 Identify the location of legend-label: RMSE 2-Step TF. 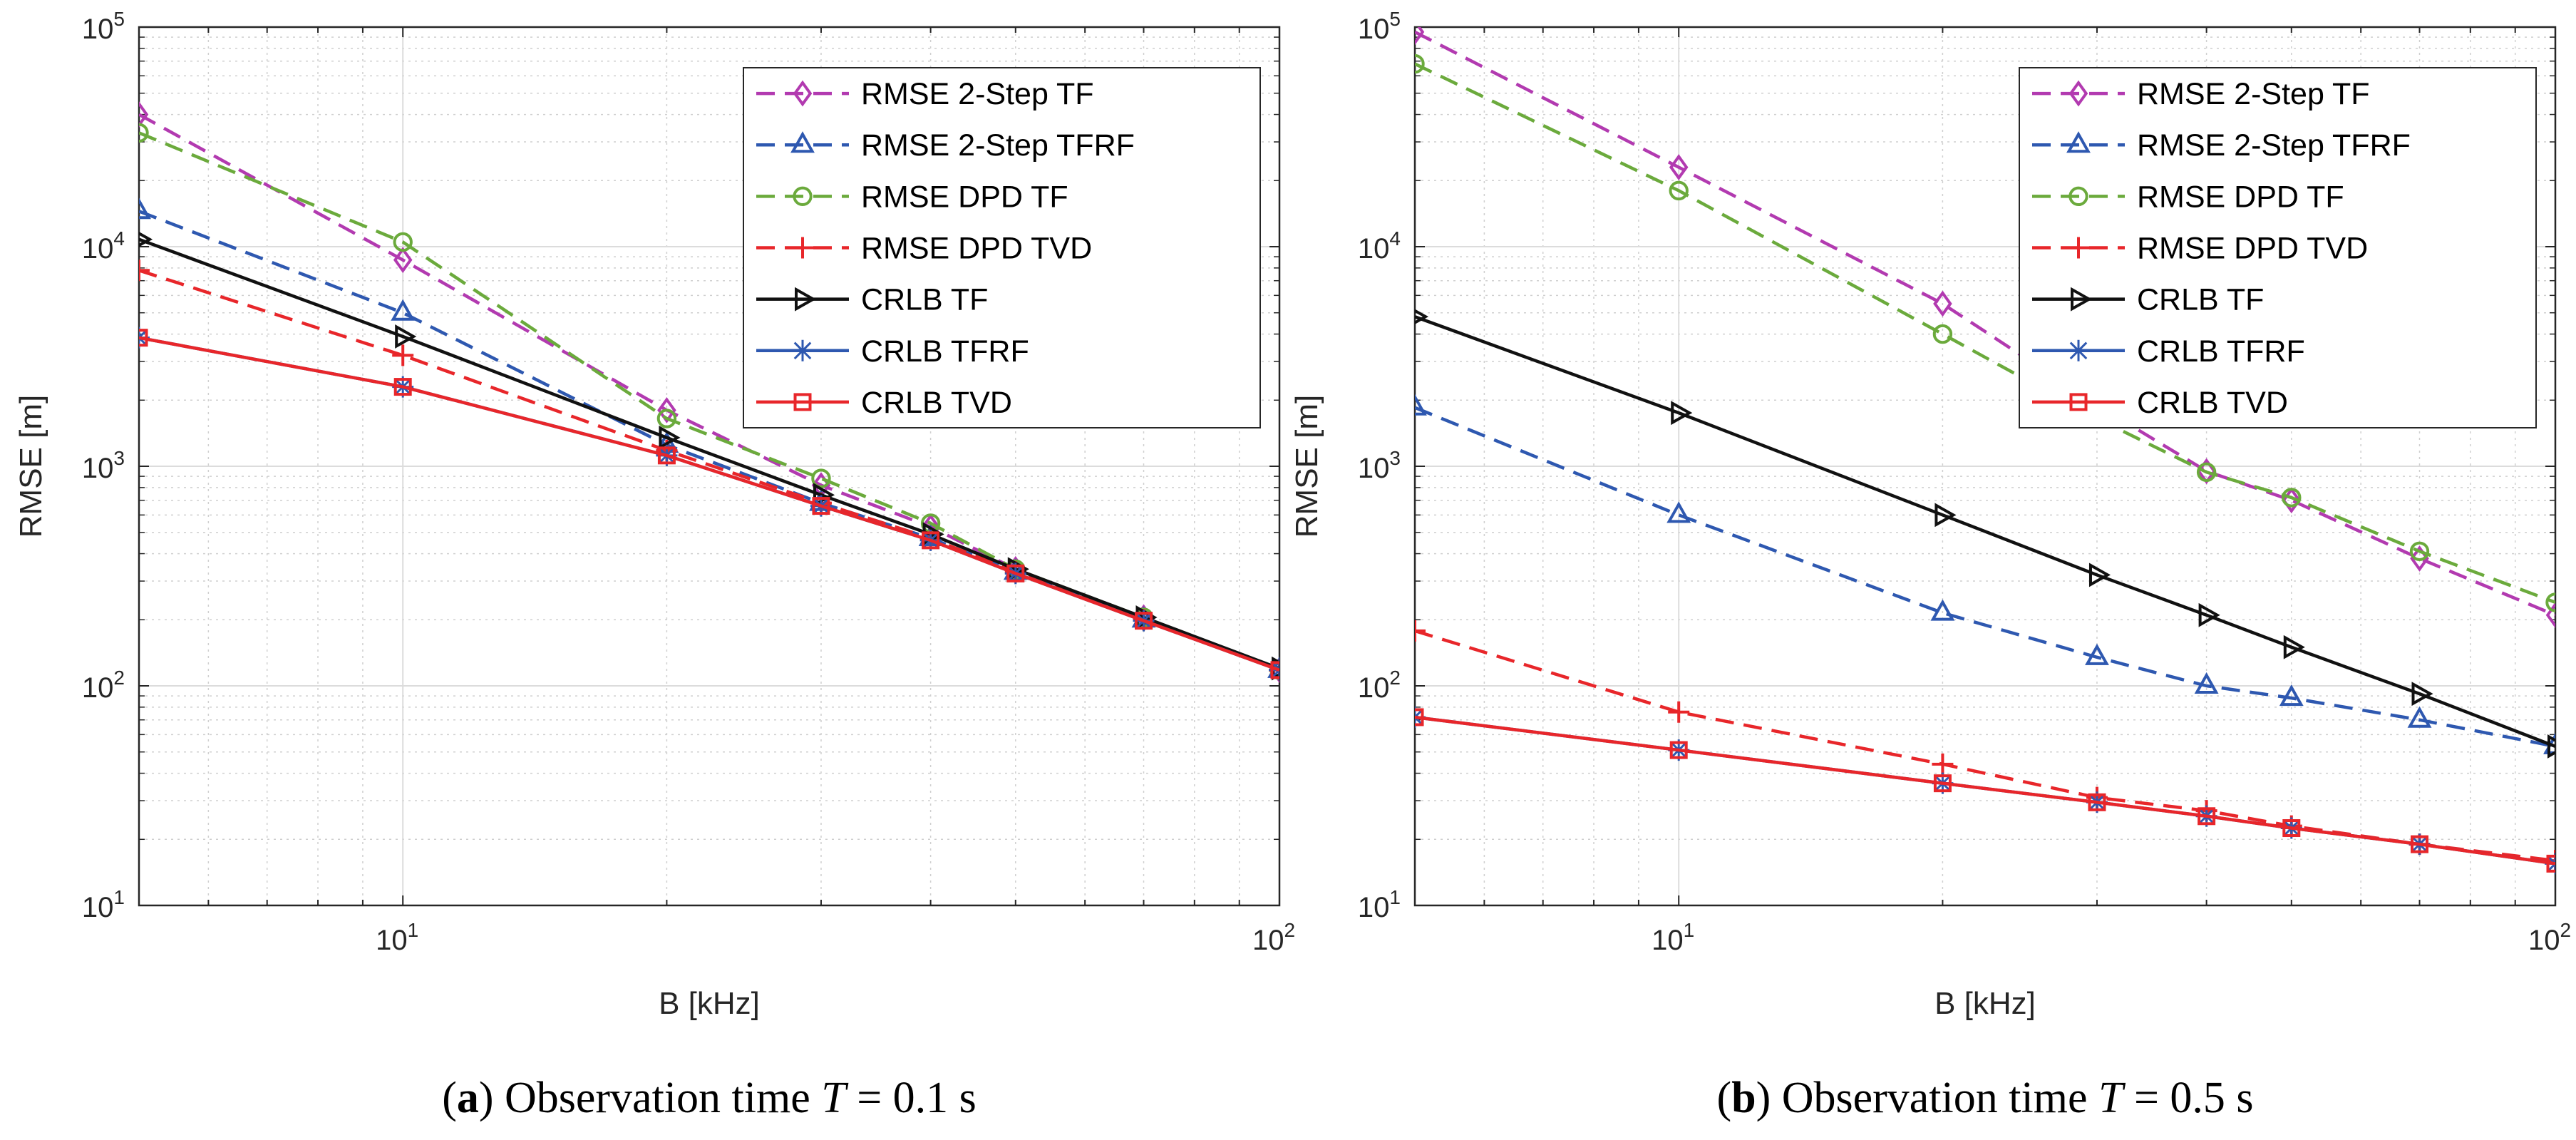
(977, 94).